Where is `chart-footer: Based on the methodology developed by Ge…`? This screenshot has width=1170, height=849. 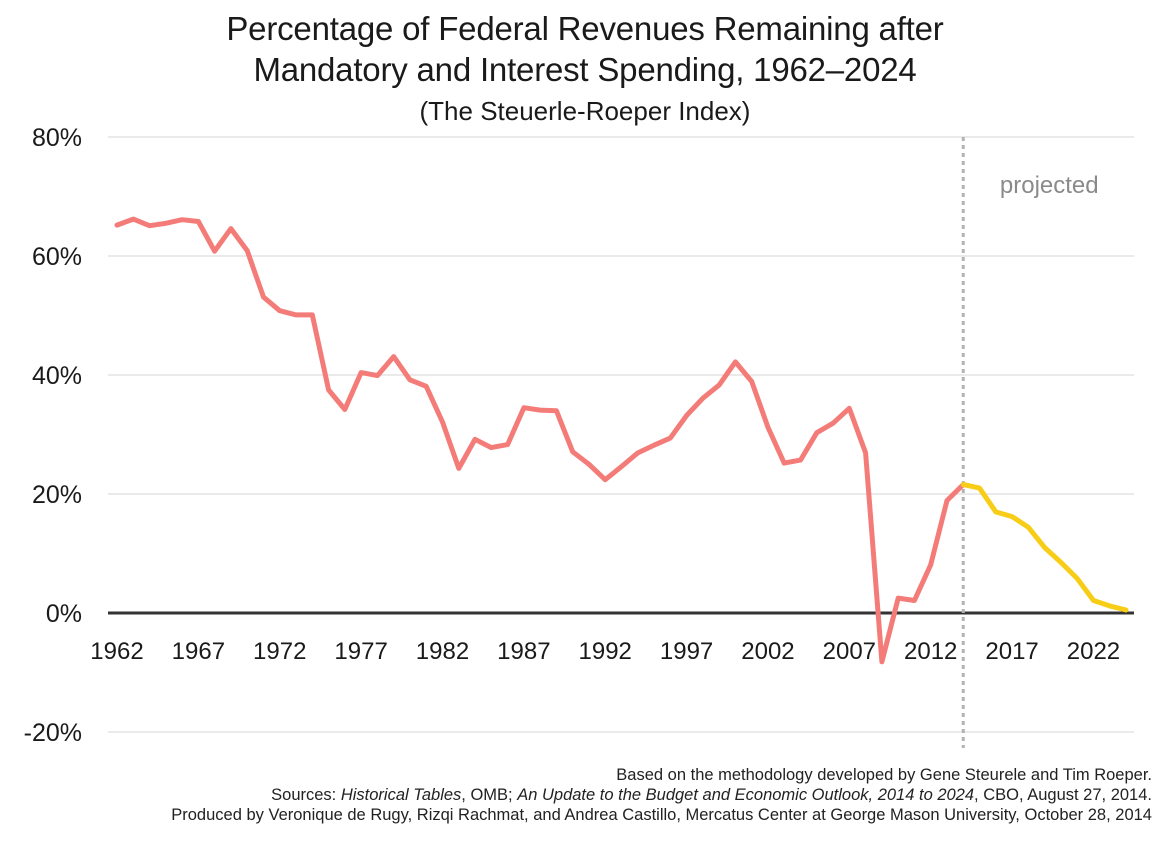 chart-footer: Based on the methodology developed by Ge… is located at coordinates (661, 795).